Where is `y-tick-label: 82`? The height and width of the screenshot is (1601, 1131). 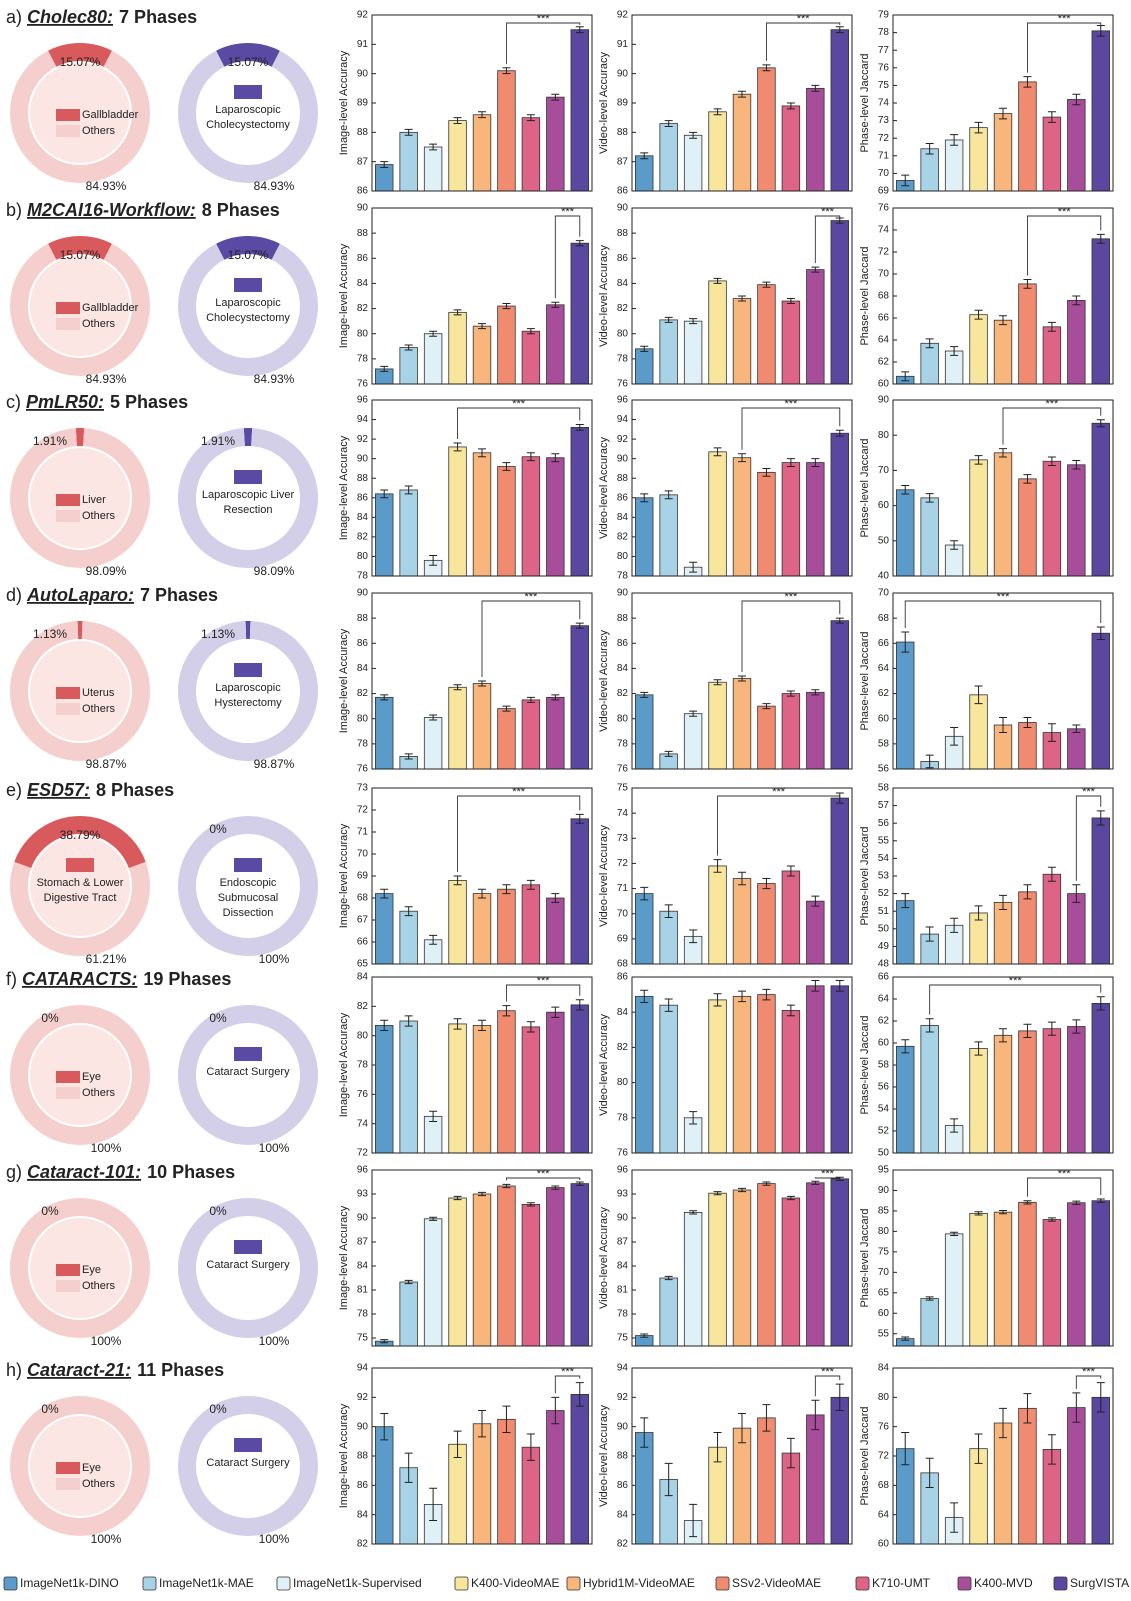
y-tick-label: 82 is located at coordinates (363, 308).